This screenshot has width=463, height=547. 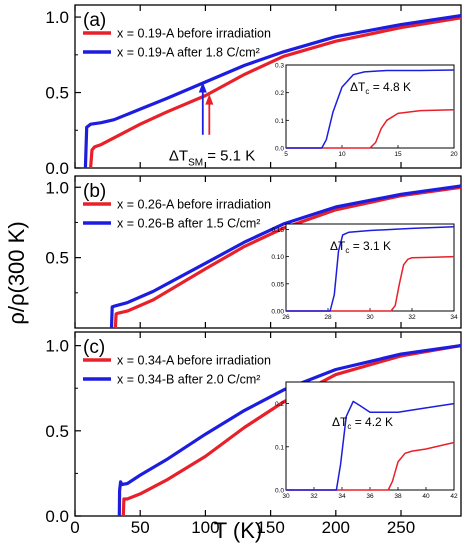 What do you see at coordinates (328, 317) in the screenshot?
I see `inset-x-tick-label: 28` at bounding box center [328, 317].